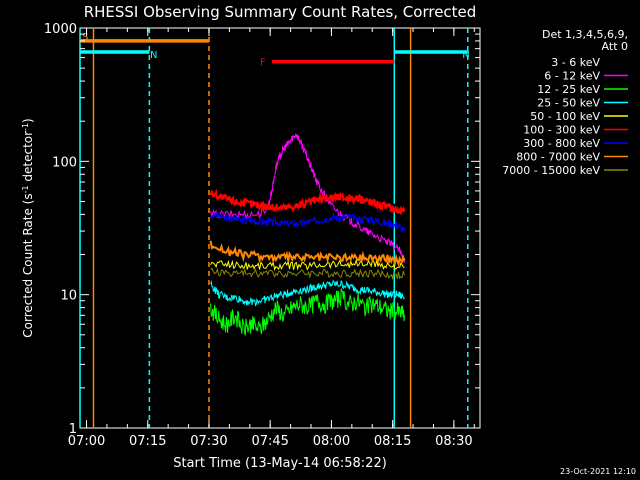  What do you see at coordinates (73, 429) in the screenshot?
I see `y-tick-label-0: 1` at bounding box center [73, 429].